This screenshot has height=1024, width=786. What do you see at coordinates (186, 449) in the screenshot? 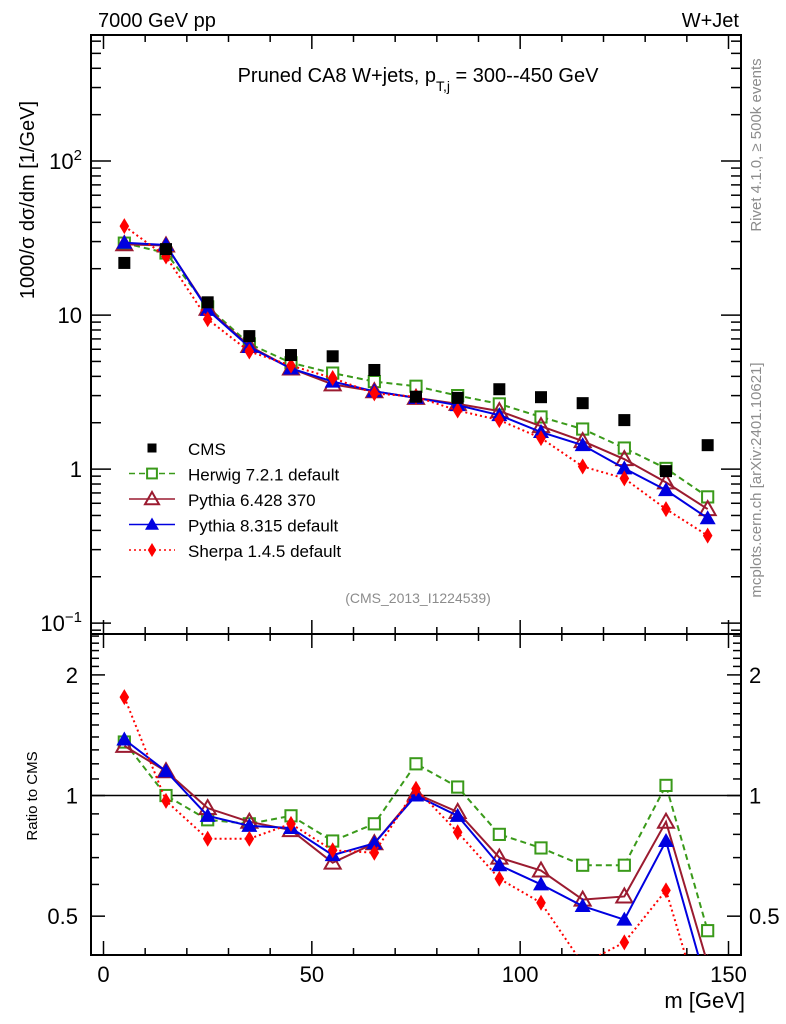
I see `legend-item: CMS` at bounding box center [186, 449].